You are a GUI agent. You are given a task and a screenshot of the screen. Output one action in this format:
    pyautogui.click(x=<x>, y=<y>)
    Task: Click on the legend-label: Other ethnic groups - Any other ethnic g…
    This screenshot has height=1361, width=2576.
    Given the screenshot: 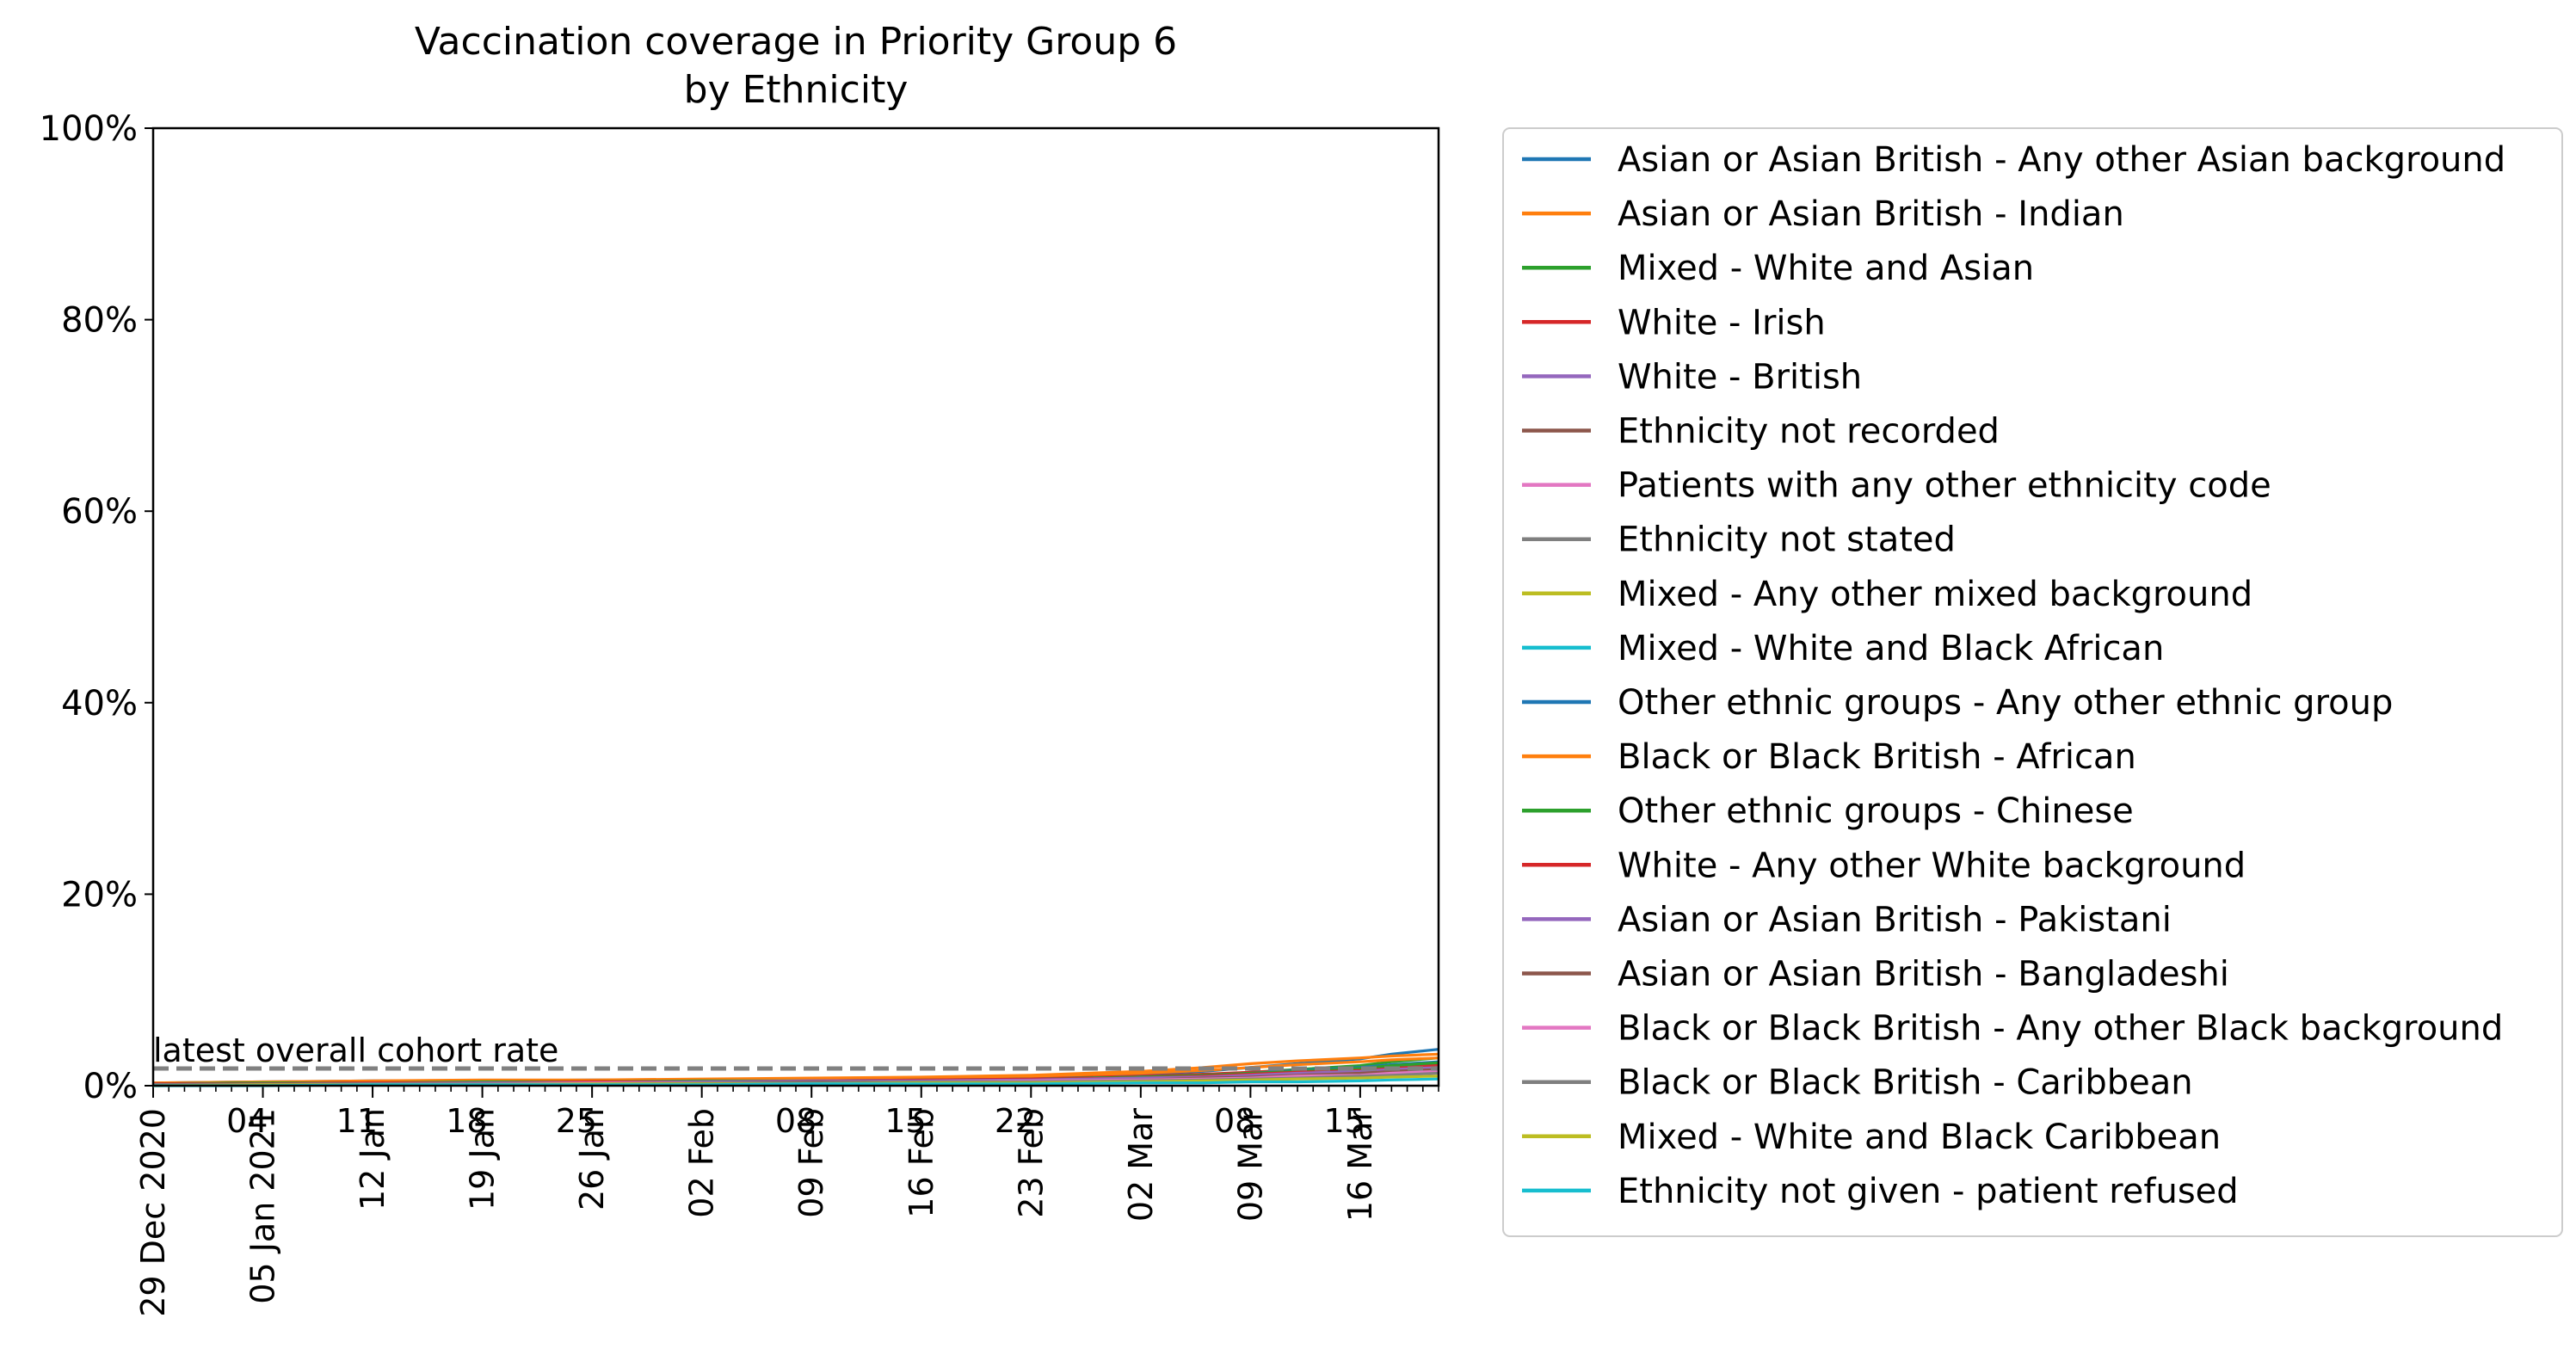 What is the action you would take?
    pyautogui.click(x=2006, y=703)
    